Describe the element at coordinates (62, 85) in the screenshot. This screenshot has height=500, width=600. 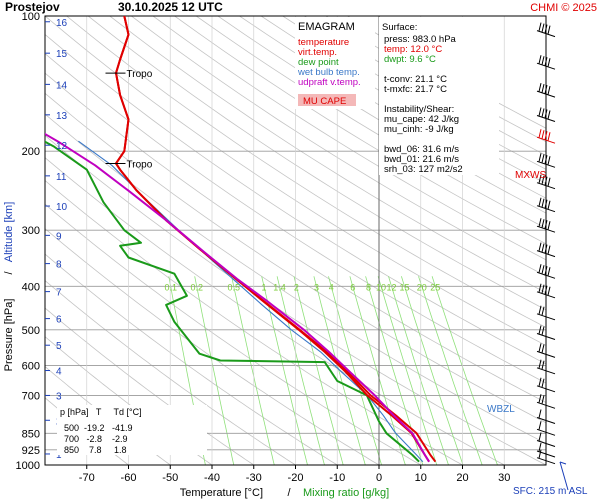
I see `altitude-tick-label: 14` at that location.